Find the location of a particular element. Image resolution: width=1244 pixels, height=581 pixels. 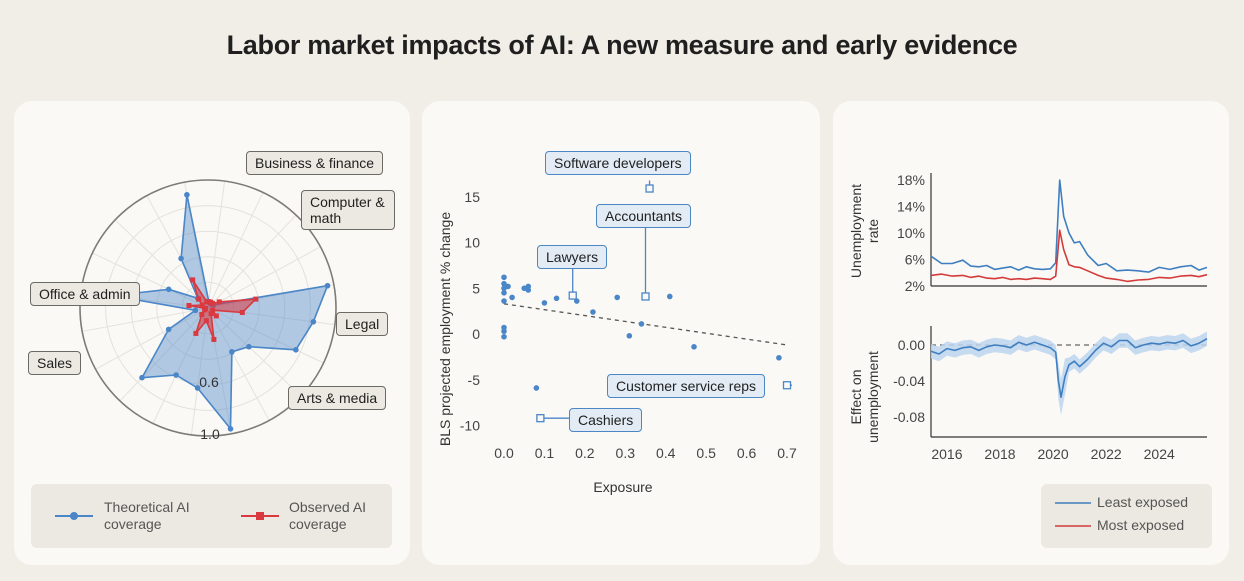

scatter-x-tick: 0.3 is located at coordinates (626, 453).